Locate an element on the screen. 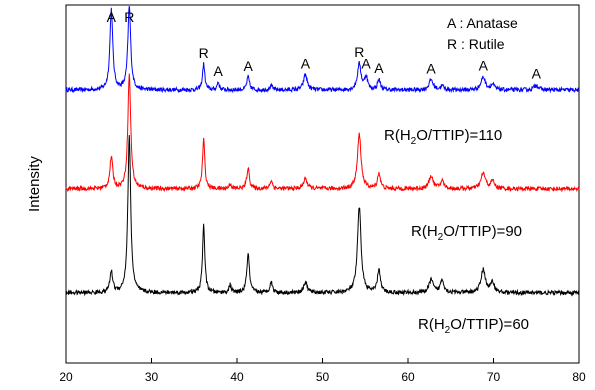 Image resolution: width=595 pixels, height=390 pixels. legend: A : Anatase R : Rutile is located at coordinates (482, 33).